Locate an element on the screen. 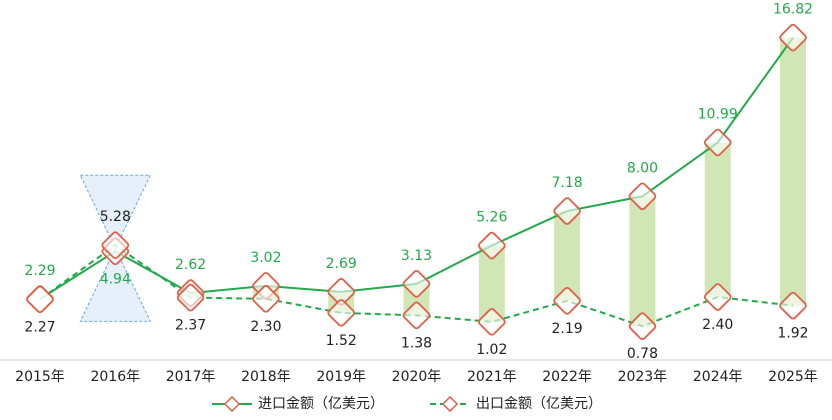  x-tick-label: 2023年 is located at coordinates (643, 377).